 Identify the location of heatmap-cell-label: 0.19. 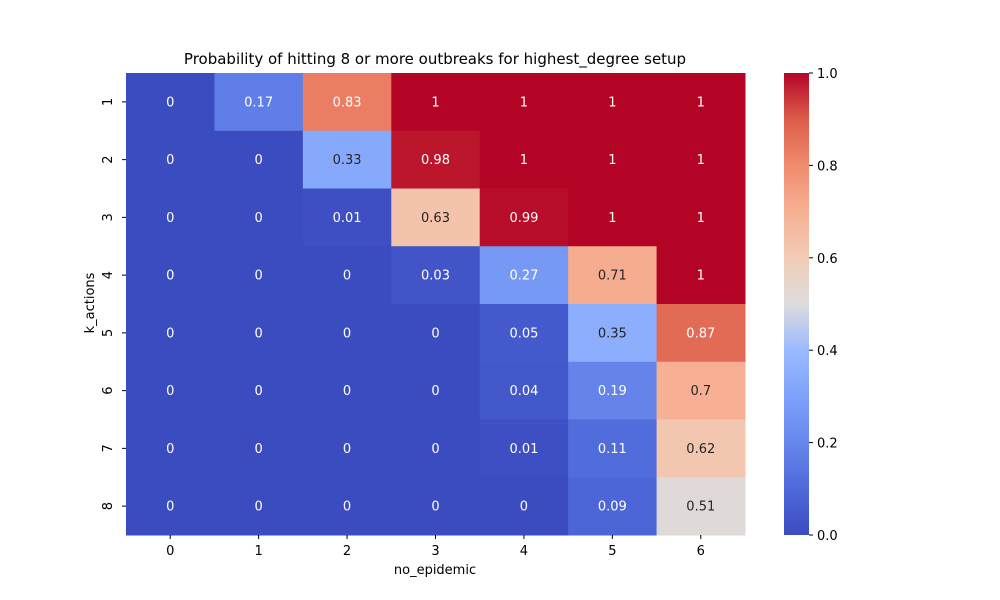
(612, 391).